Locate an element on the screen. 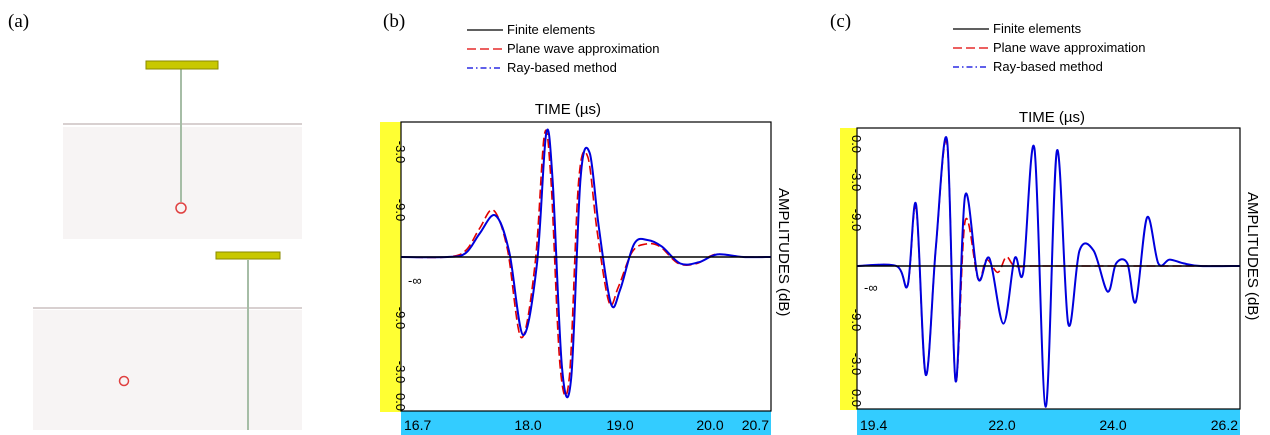 Image resolution: width=1270 pixels, height=435 pixels. chart-b-y-axis-band is located at coordinates (390, 267).